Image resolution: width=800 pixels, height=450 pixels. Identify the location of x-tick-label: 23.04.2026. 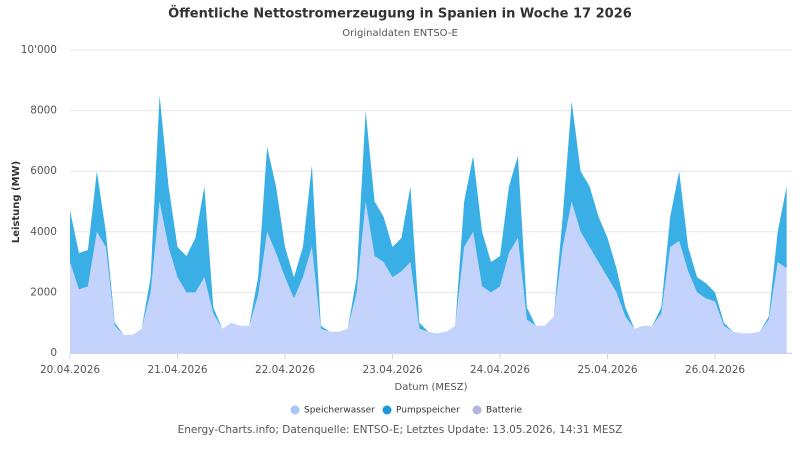
(392, 370).